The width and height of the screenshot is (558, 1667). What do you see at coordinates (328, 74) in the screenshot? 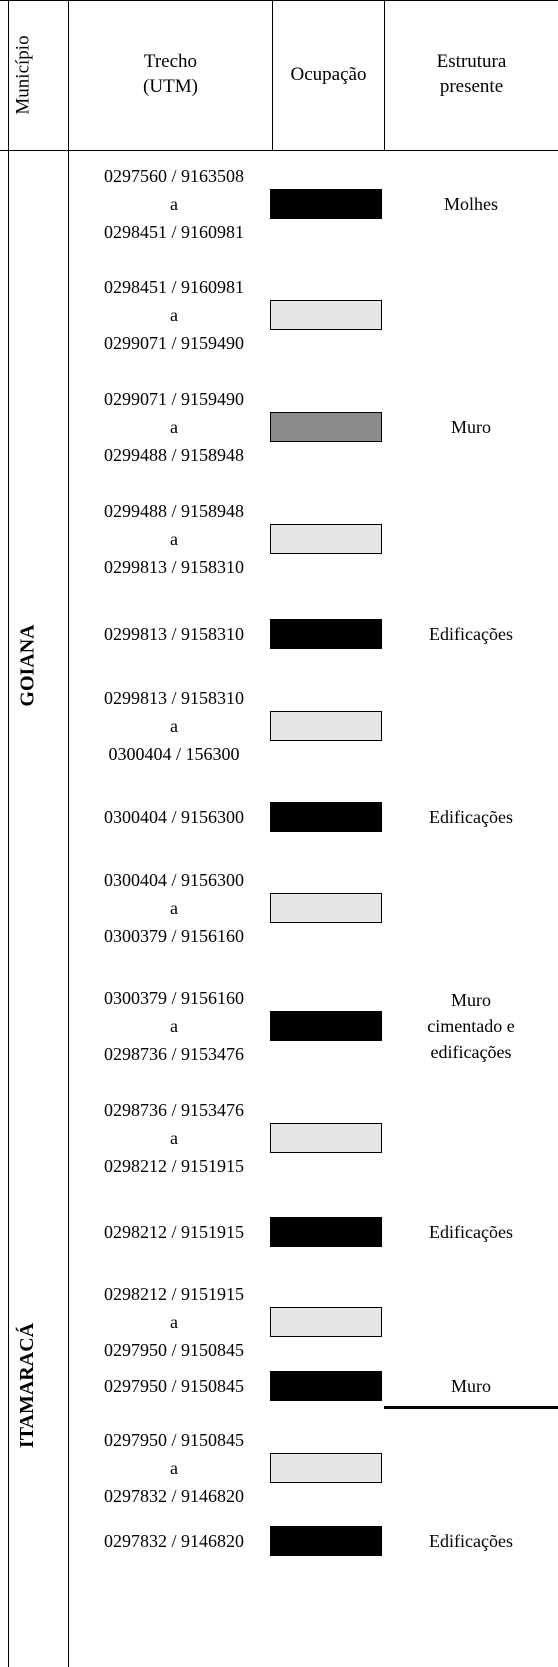
I see `header-ocupacao: Ocupação` at bounding box center [328, 74].